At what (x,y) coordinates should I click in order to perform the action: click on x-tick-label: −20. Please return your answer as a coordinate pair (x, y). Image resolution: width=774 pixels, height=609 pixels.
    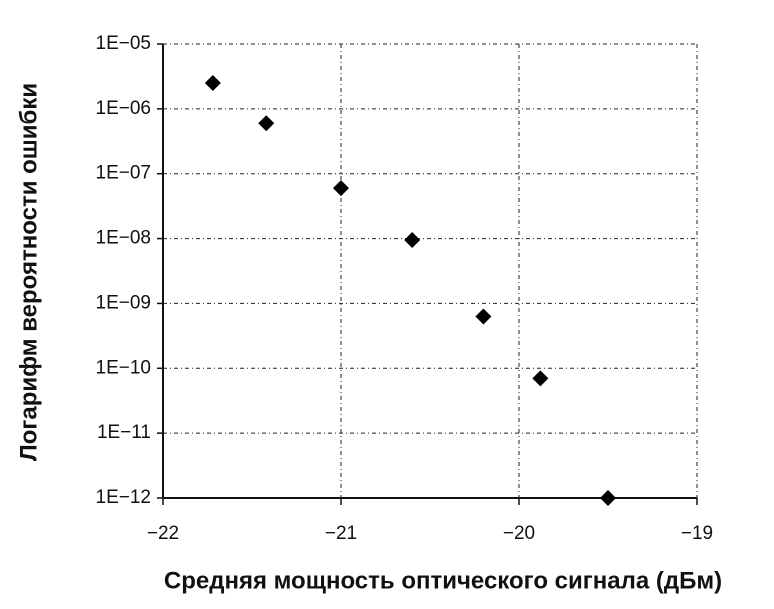
    Looking at the image, I should click on (519, 533).